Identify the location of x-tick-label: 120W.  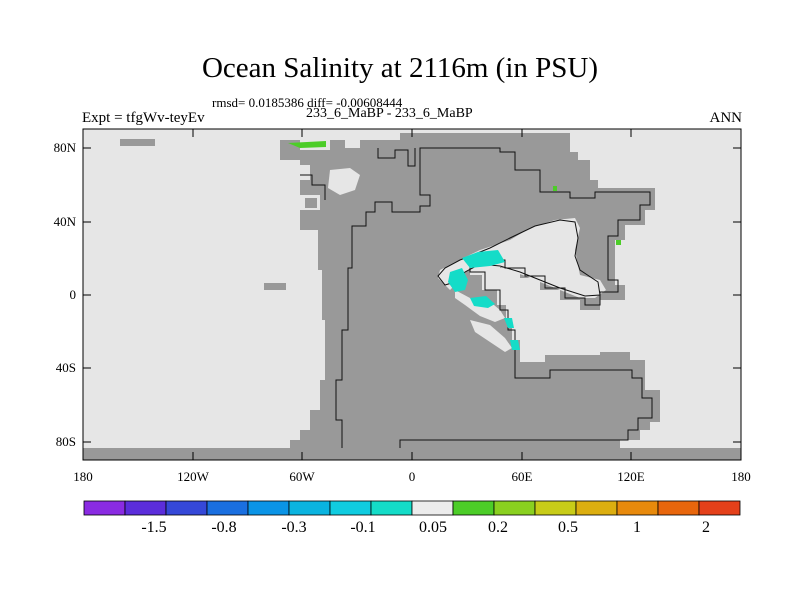
(193, 476).